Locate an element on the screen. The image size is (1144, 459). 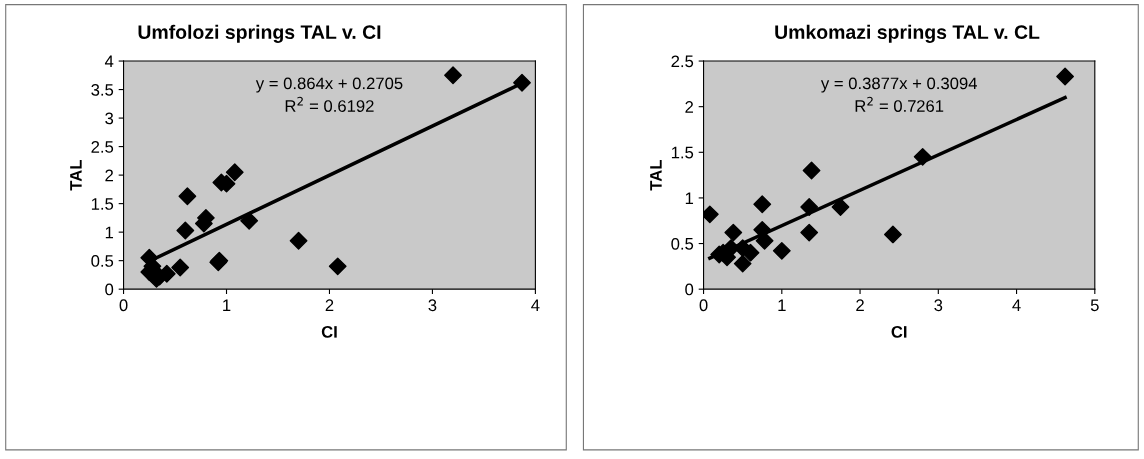
chart-title: Umfolozi springs TAL v. CI is located at coordinates (259, 33).